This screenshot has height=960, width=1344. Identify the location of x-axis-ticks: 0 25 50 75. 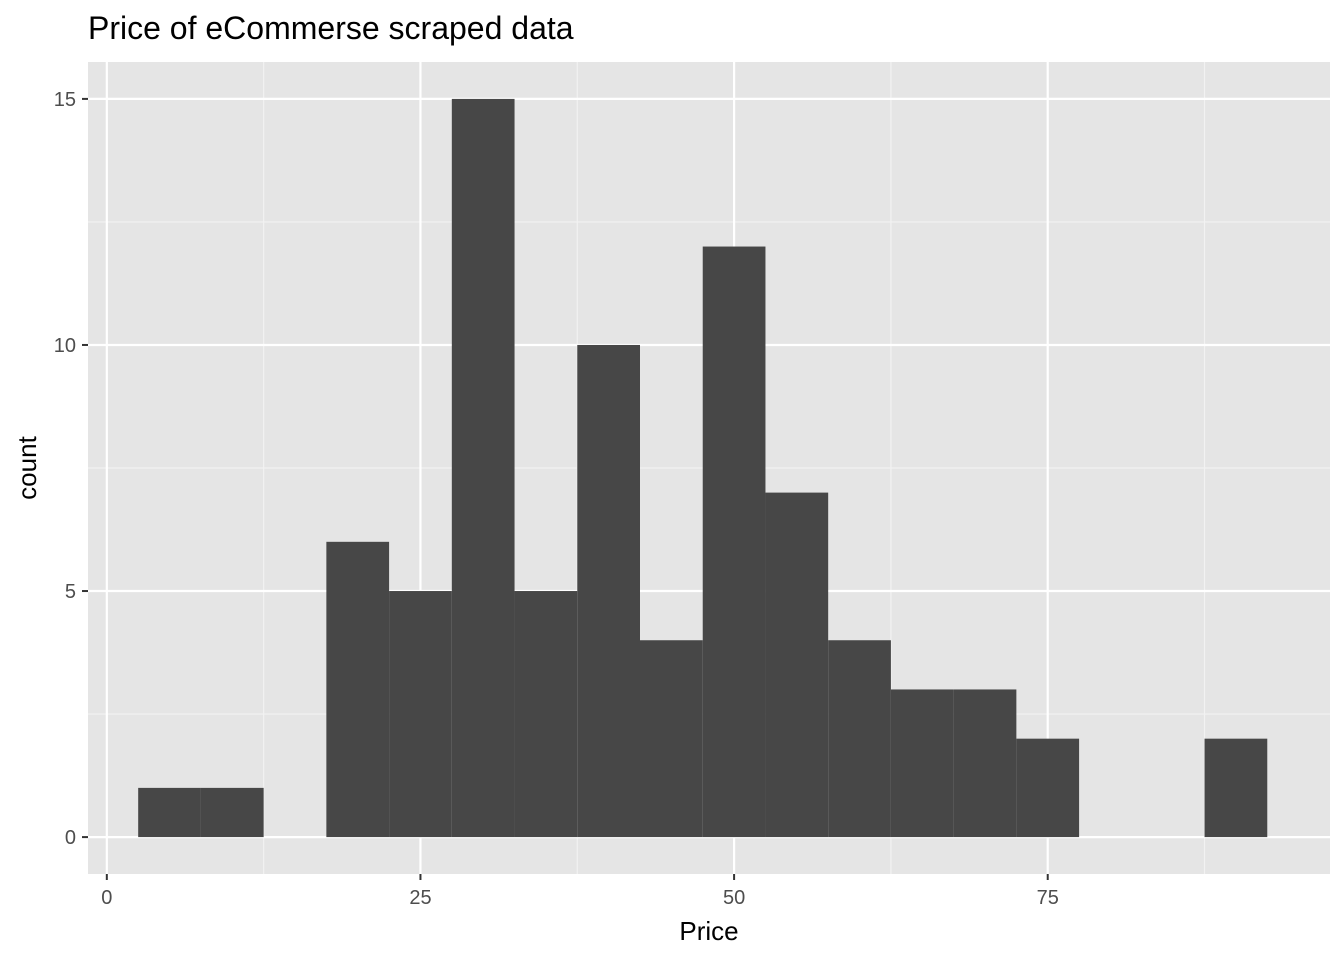
(580, 891).